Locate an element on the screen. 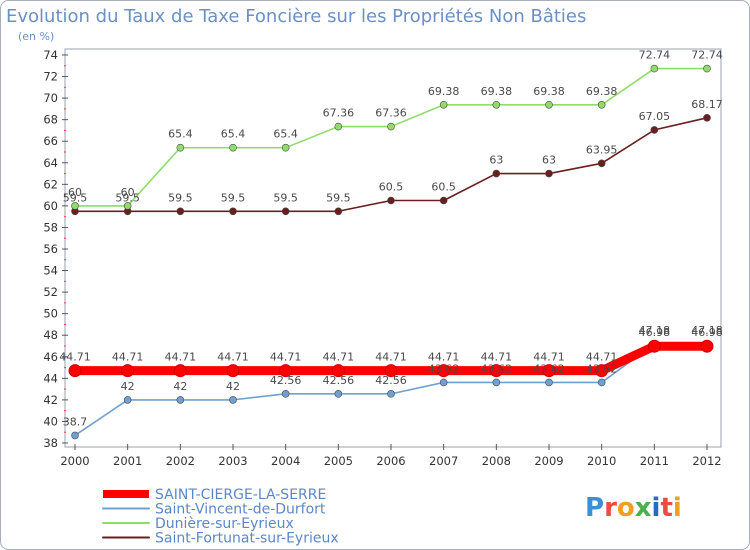  x-tick-label: 2008 is located at coordinates (496, 461).